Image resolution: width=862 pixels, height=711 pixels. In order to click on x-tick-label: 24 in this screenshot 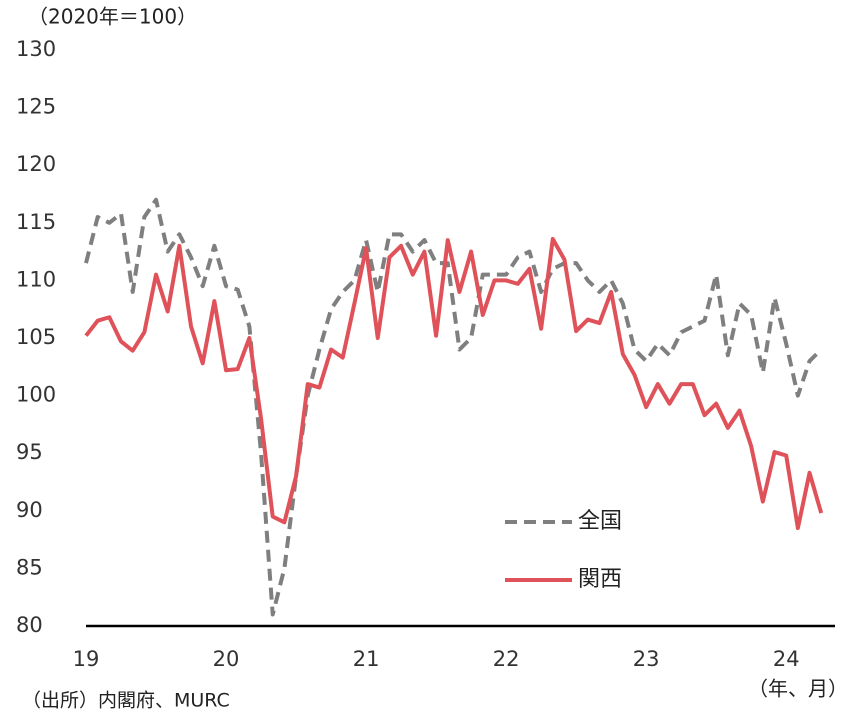, I will do `click(786, 659)`.